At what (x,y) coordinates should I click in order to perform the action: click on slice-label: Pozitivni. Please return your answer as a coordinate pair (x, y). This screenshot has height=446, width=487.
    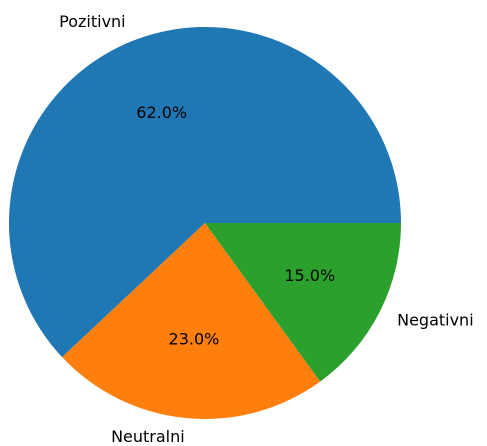
    Looking at the image, I should click on (92, 21).